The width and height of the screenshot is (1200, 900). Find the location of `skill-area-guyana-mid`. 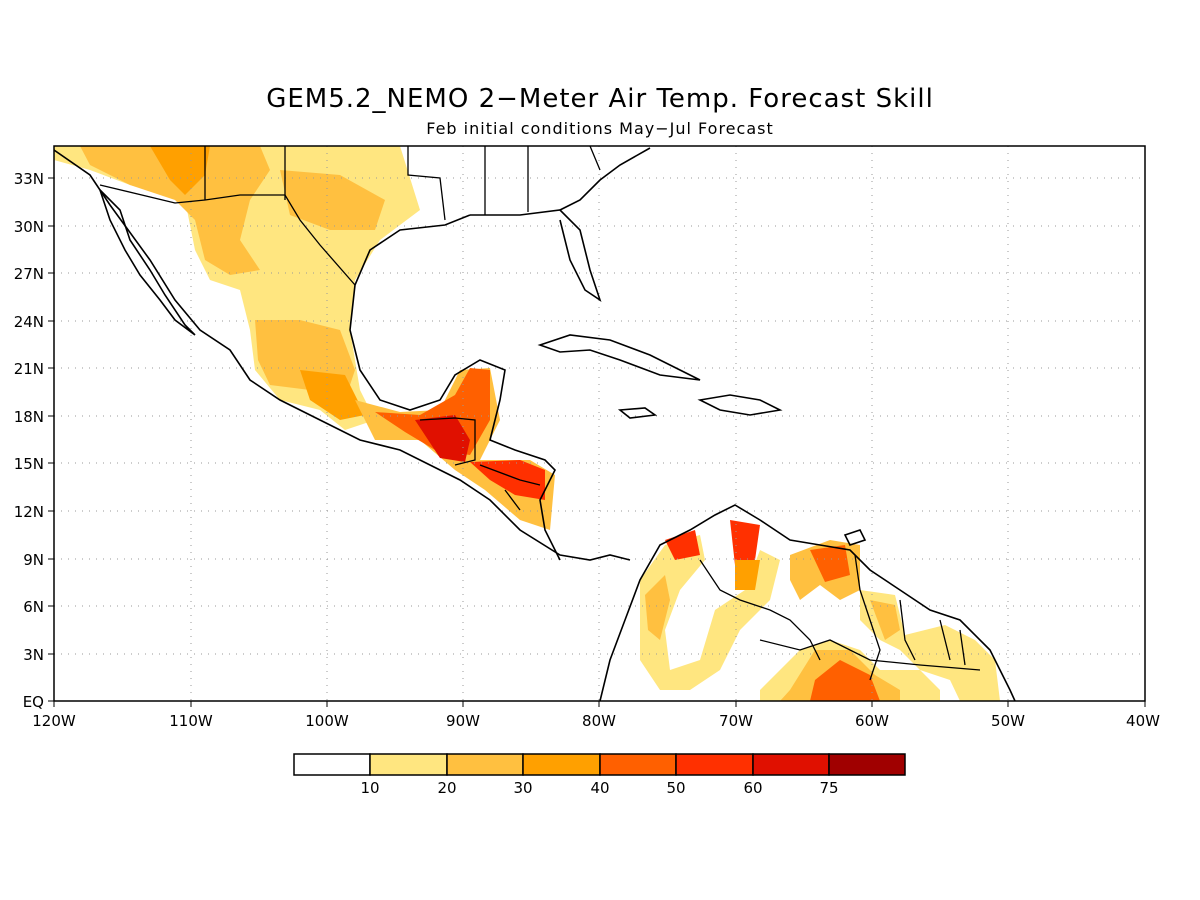

skill-area-guyana-mid is located at coordinates (885, 620).